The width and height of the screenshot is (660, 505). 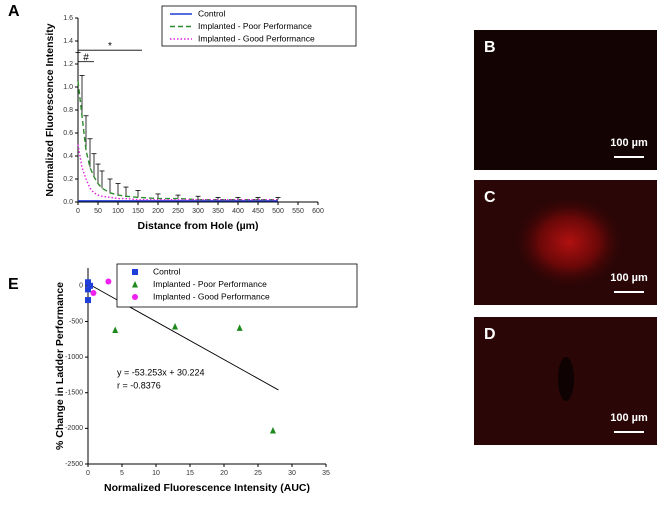 I want to click on panel-label: E, so click(x=13, y=284).